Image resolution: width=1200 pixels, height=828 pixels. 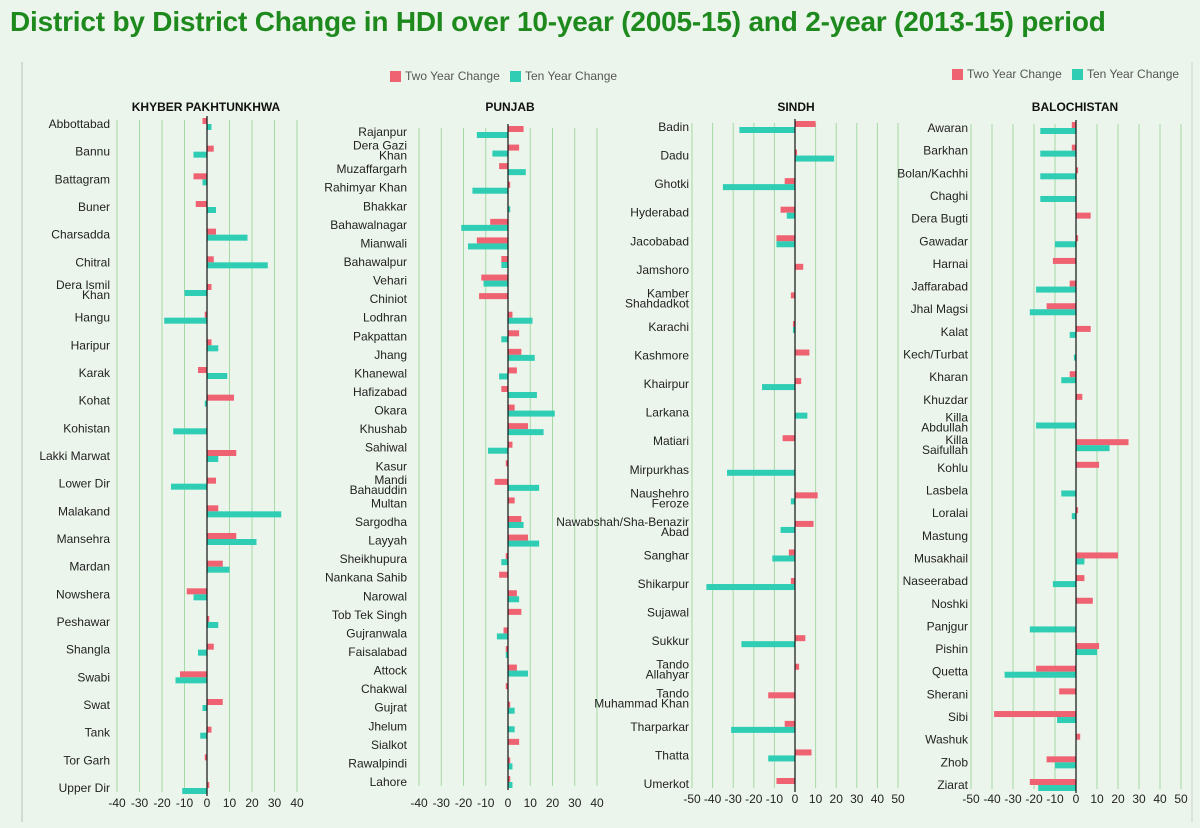 What do you see at coordinates (1077, 74) in the screenshot?
I see `legend-right-ten-year-swatch` at bounding box center [1077, 74].